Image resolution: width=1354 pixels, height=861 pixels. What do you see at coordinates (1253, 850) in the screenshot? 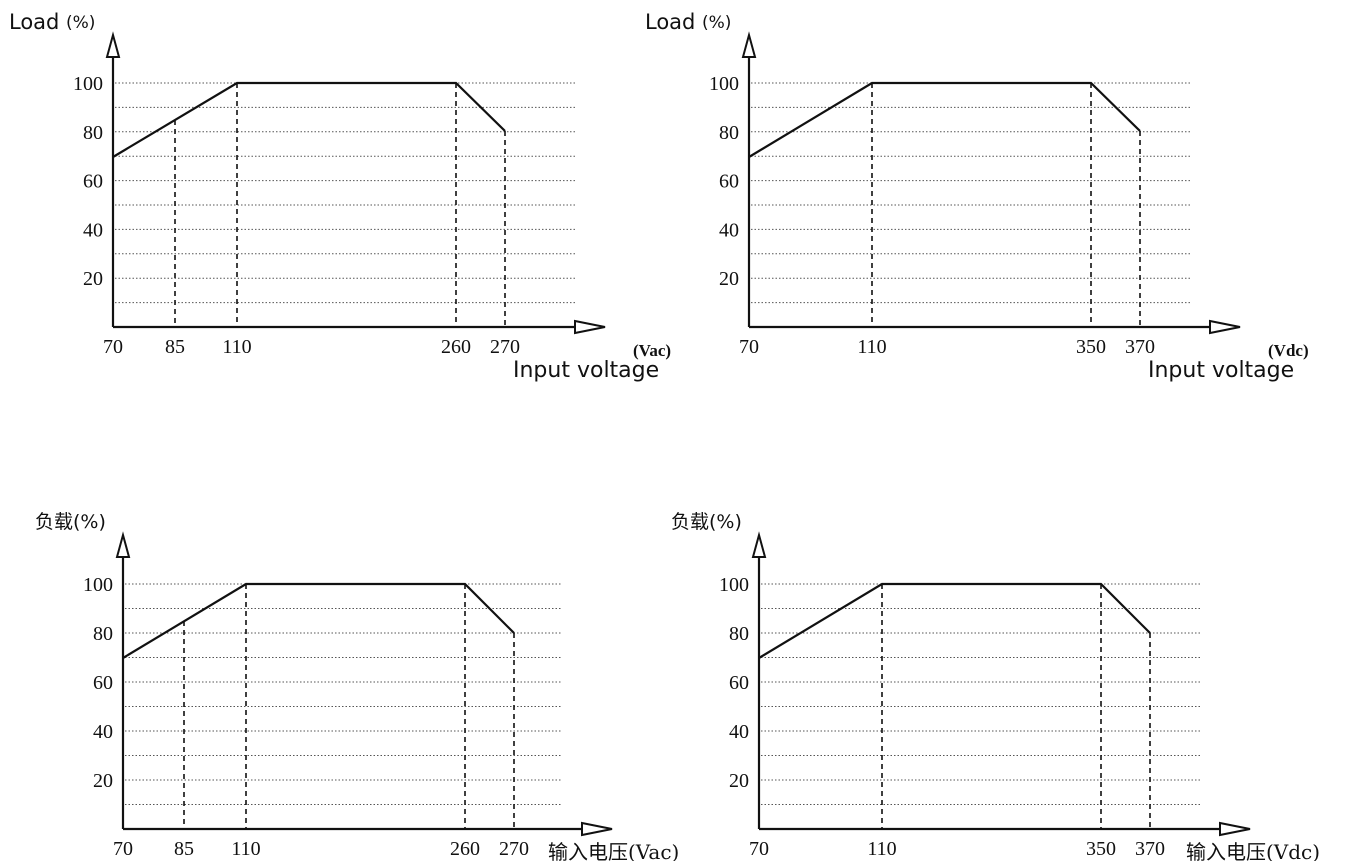
I see `x-axis-title: 输入电压(Vdc)` at bounding box center [1253, 850].